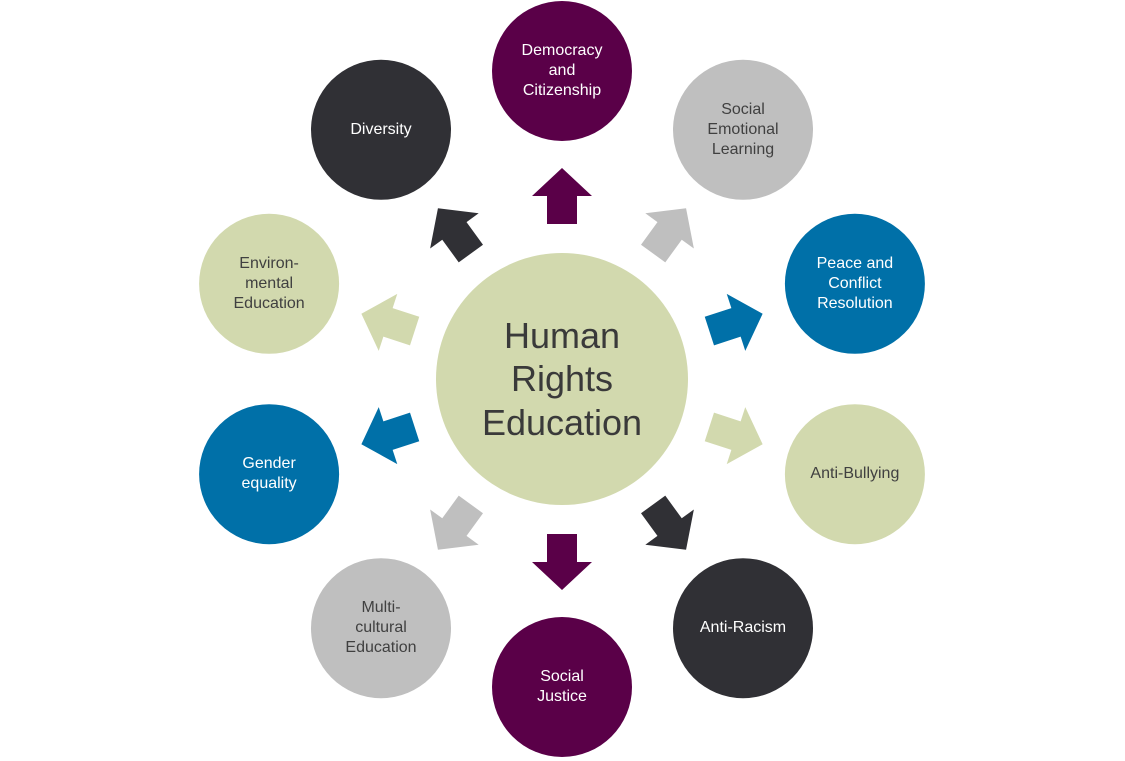 This screenshot has height=761, width=1125. What do you see at coordinates (381, 129) in the screenshot?
I see `topic-circle-diversity` at bounding box center [381, 129].